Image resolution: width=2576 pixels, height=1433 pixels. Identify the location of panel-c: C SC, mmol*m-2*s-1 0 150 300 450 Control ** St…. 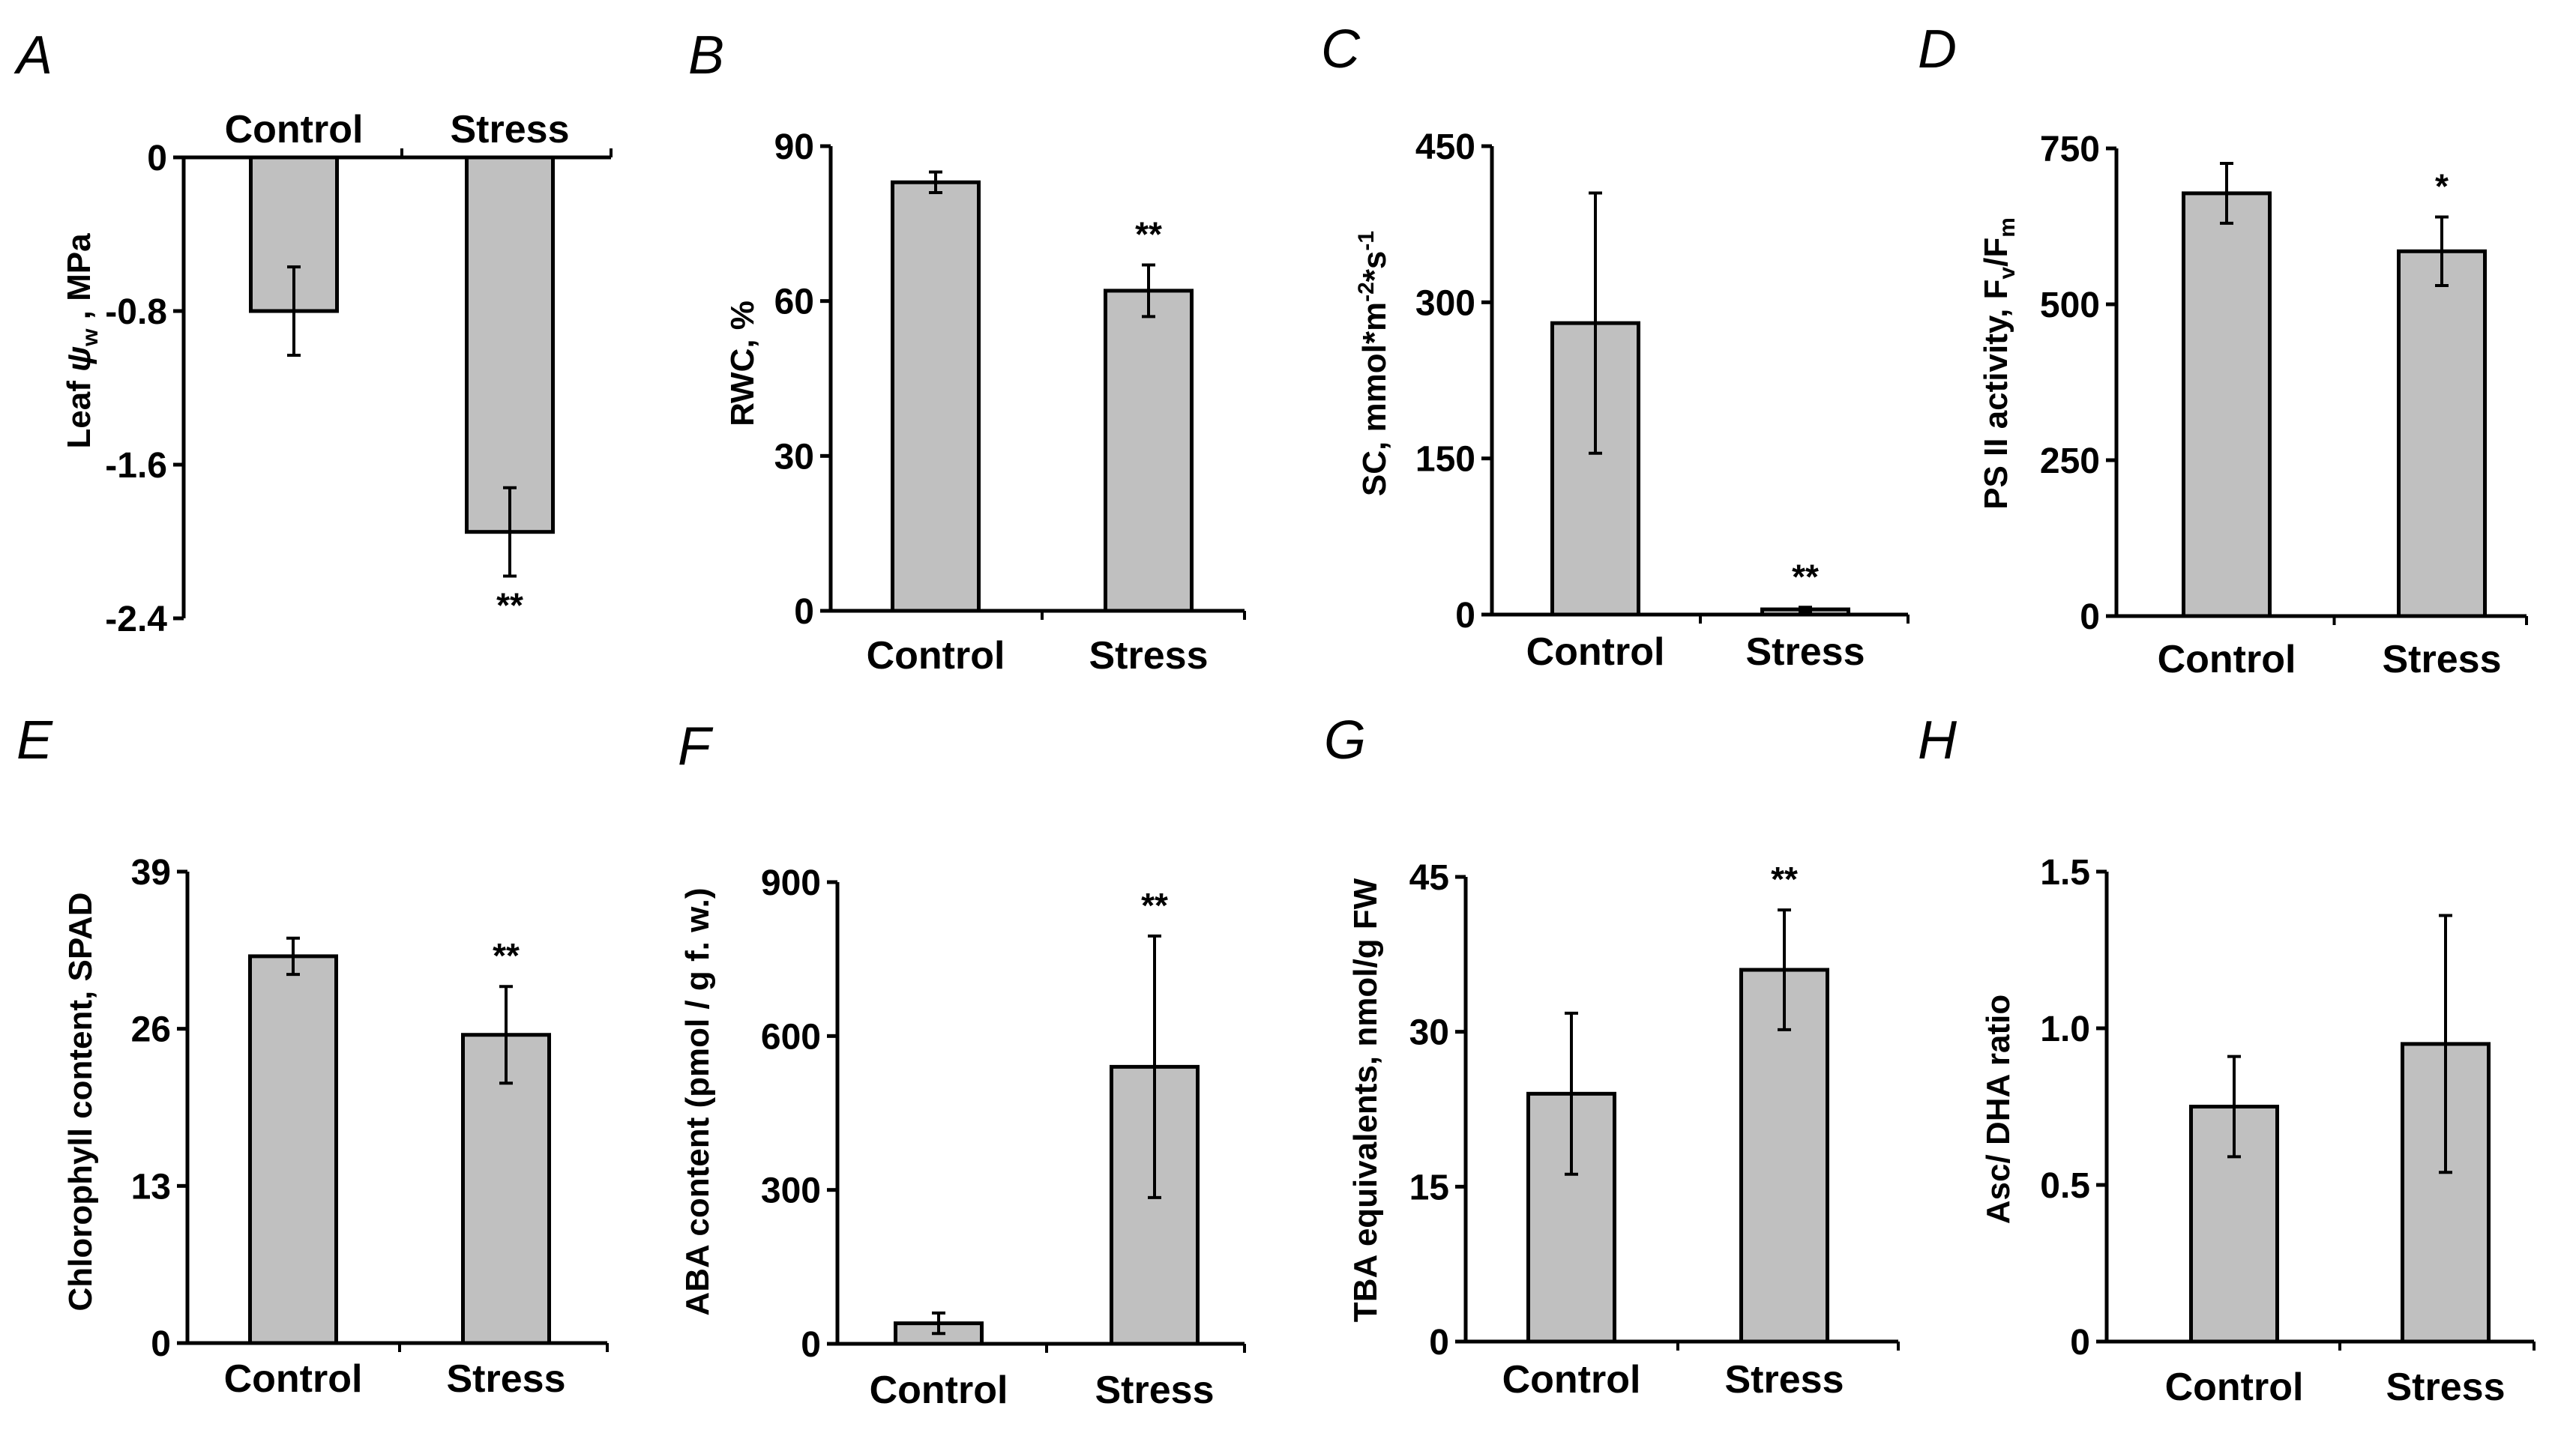
(1615, 346).